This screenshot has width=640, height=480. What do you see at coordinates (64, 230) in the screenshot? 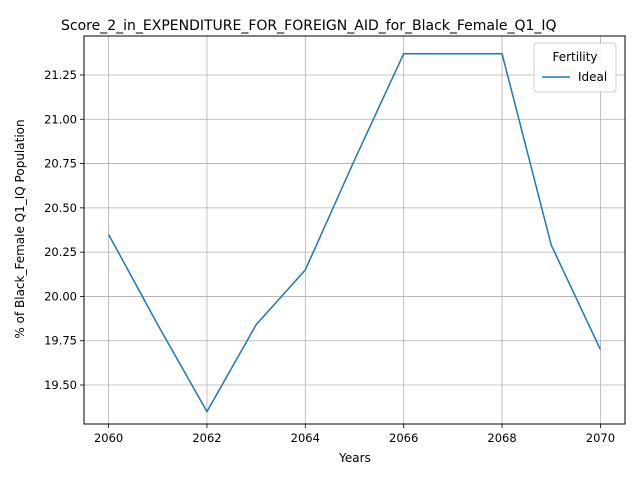
I see `y-axis-ticks: 19.50 19.75 20.00 20.25 20.50 20.75 21.00 21.25` at bounding box center [64, 230].